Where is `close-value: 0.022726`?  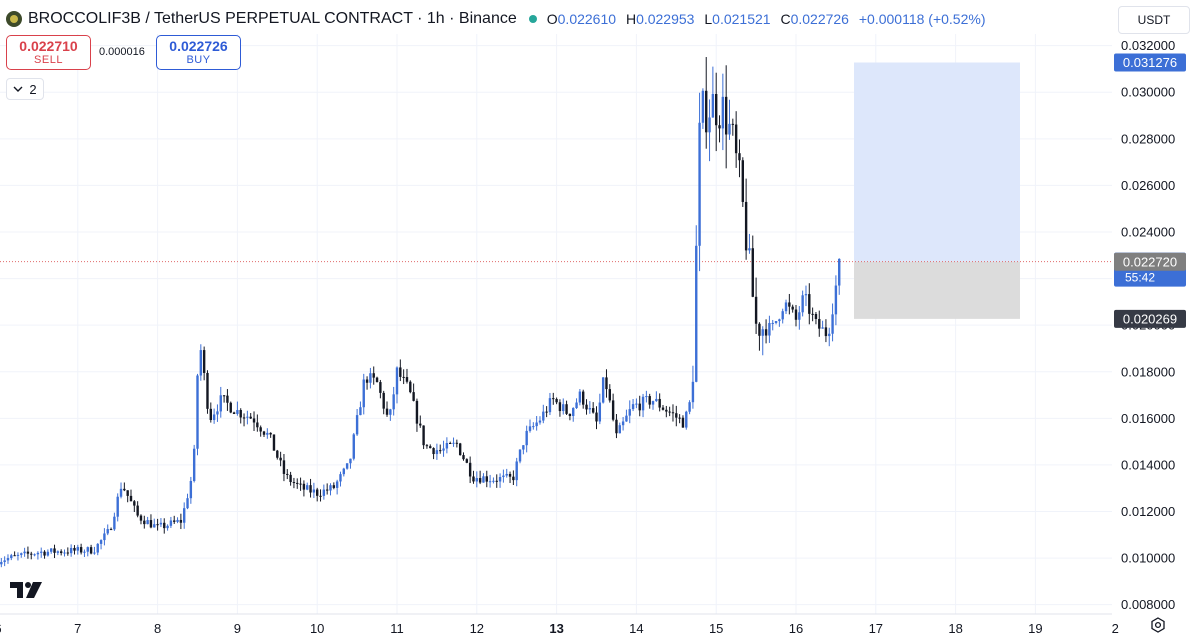
close-value: 0.022726 is located at coordinates (819, 19).